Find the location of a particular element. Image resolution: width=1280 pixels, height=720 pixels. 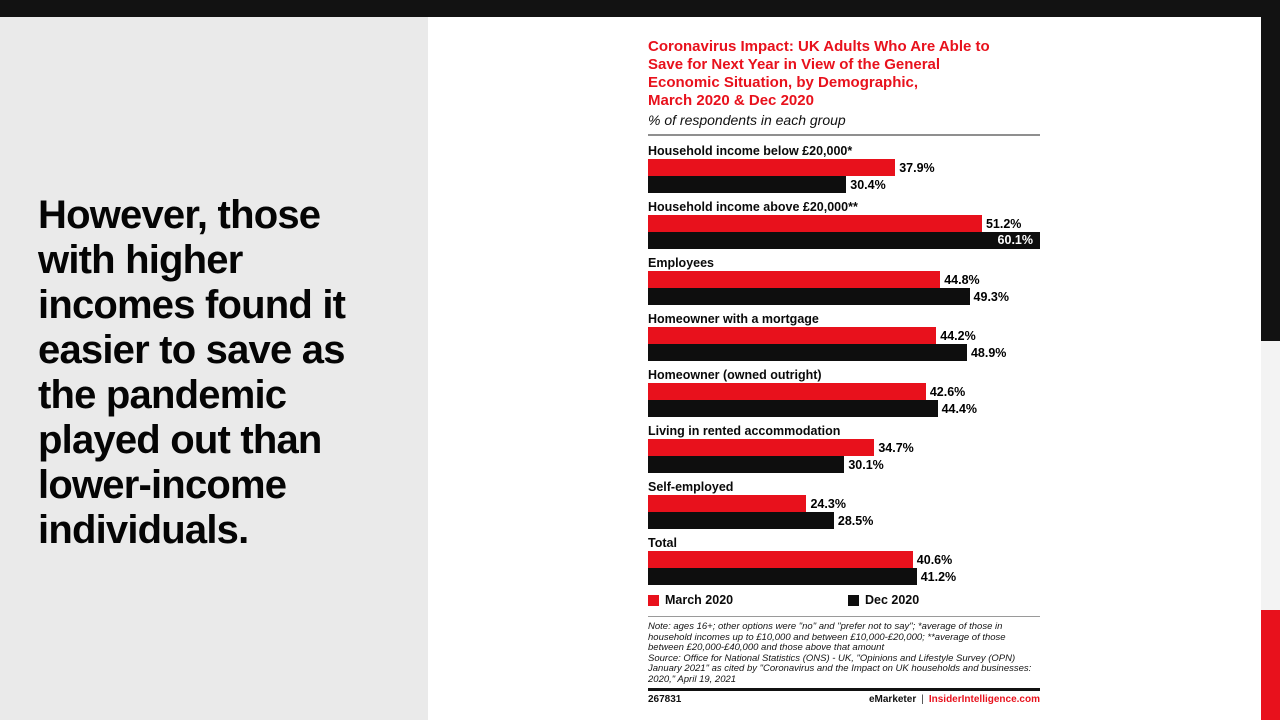

value-label: 41.2% is located at coordinates (938, 576).